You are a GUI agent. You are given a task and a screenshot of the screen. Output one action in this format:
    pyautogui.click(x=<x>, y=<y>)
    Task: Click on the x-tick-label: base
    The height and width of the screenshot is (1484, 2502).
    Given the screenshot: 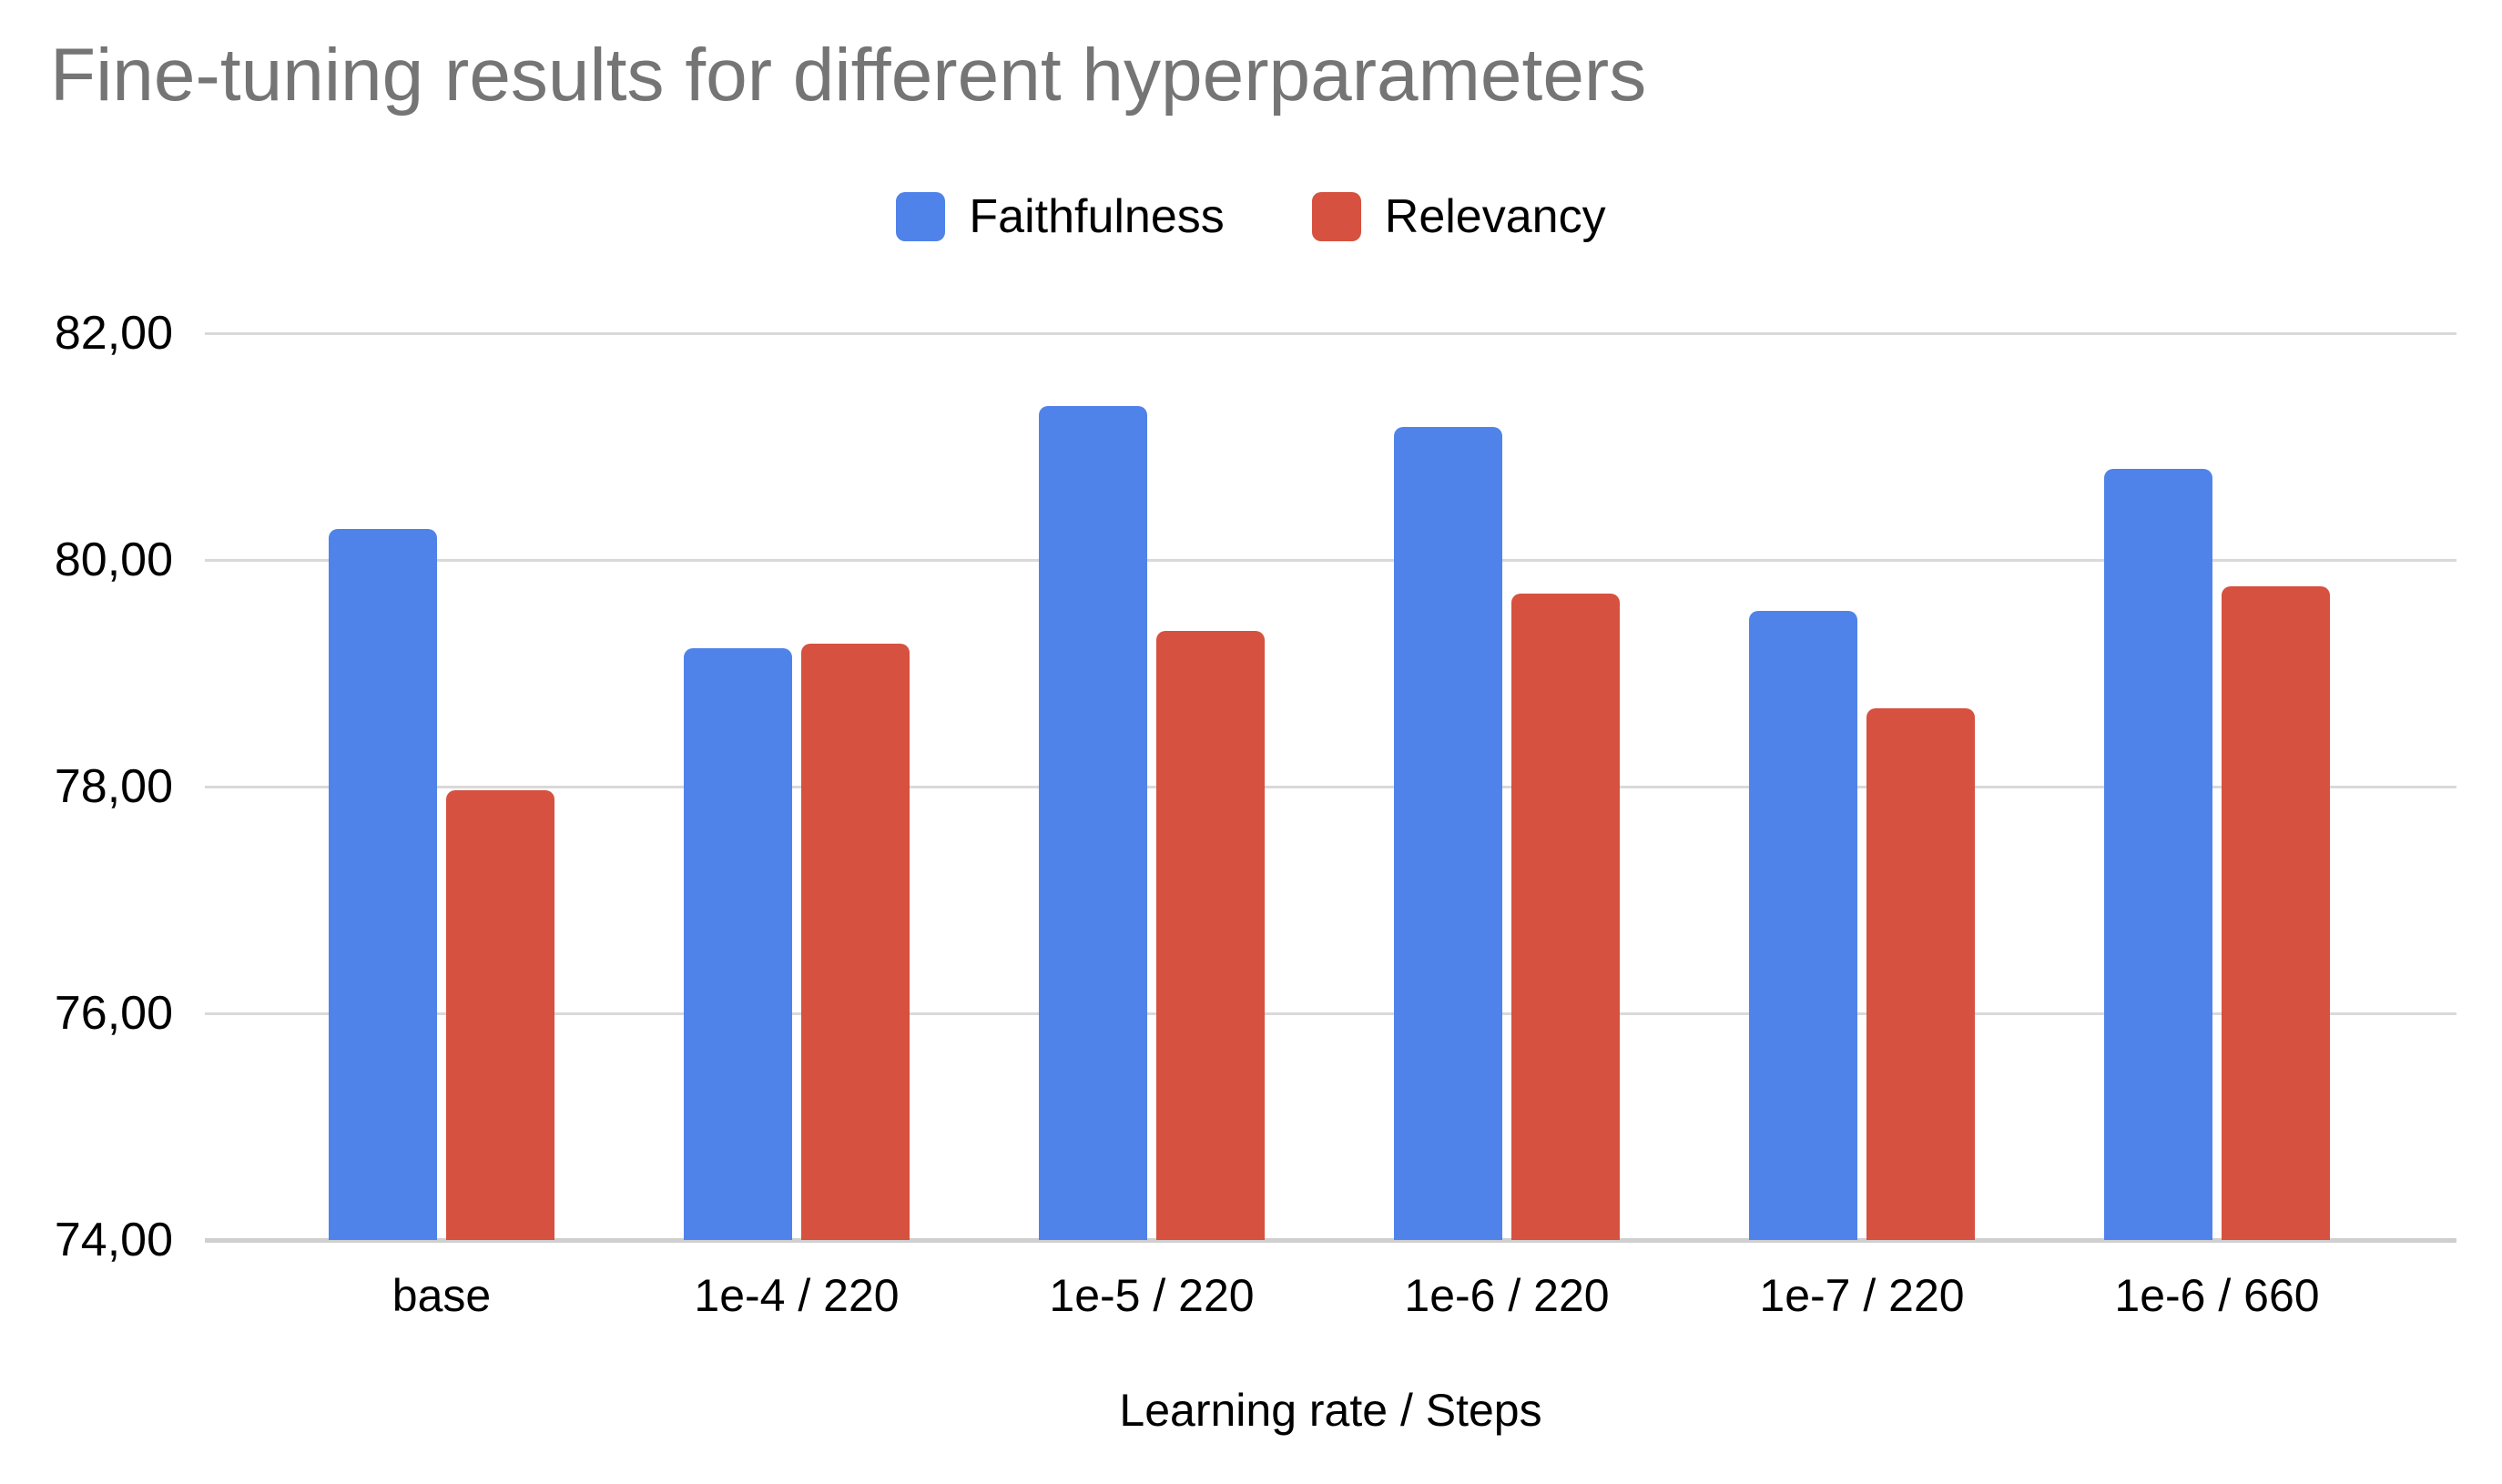 What is the action you would take?
    pyautogui.click(x=442, y=1295)
    